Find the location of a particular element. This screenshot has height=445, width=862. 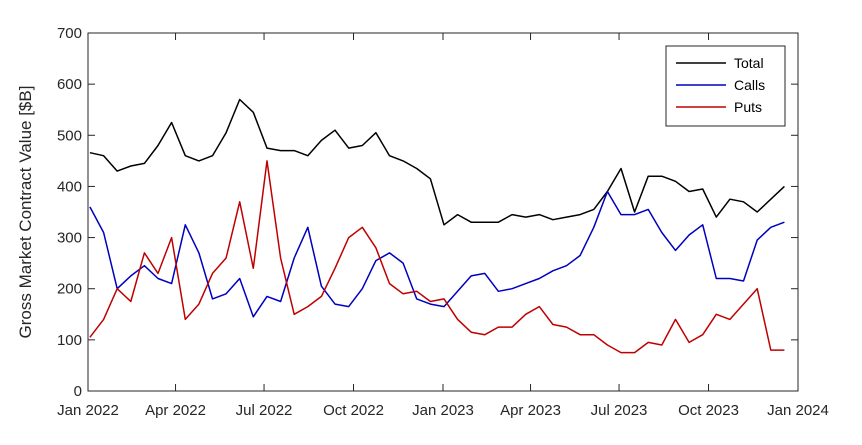

y-tick-label: 300 is located at coordinates (69, 238).